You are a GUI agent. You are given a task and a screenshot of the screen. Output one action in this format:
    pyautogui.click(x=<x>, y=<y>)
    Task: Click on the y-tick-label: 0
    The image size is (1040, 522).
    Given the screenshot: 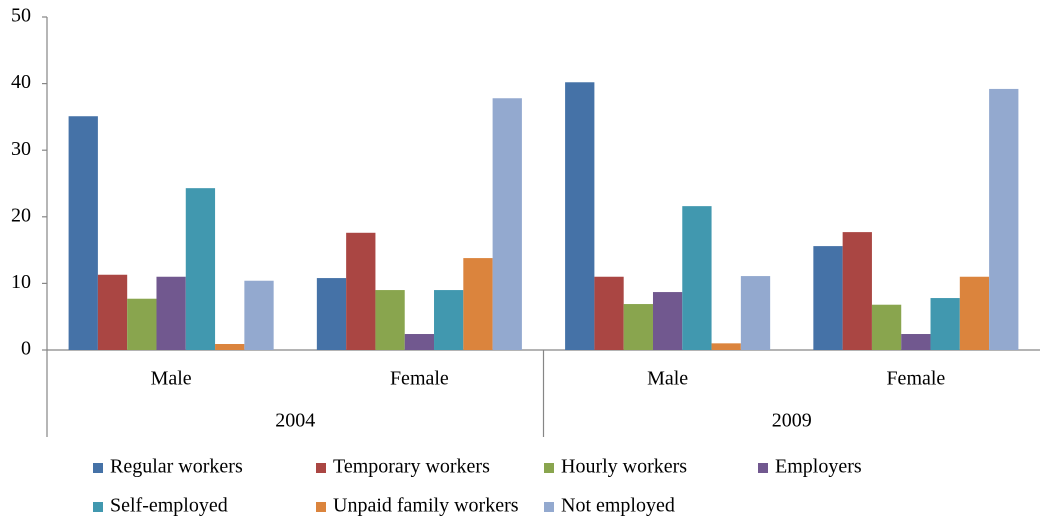 What is the action you would take?
    pyautogui.click(x=26, y=349)
    